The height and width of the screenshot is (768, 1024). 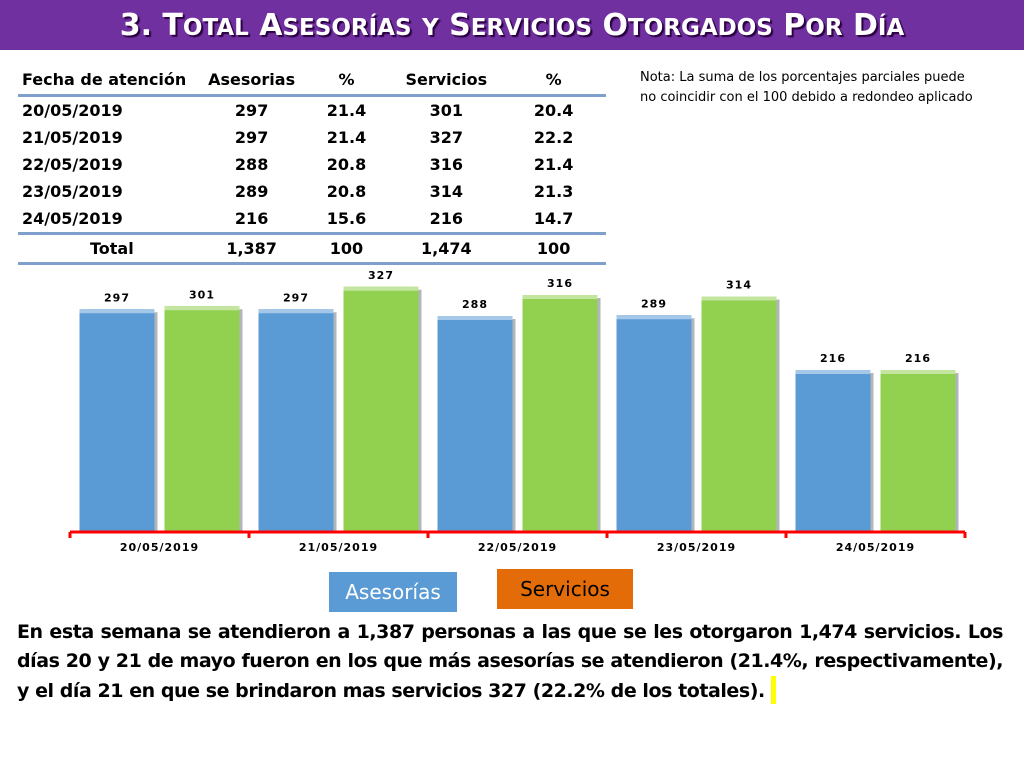 What do you see at coordinates (141, 25) in the screenshot?
I see `title-number: 3.` at bounding box center [141, 25].